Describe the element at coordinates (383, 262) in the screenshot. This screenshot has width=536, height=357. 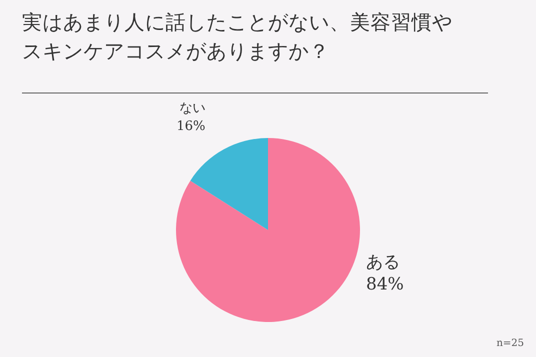
I see `slice-label: ある` at that location.